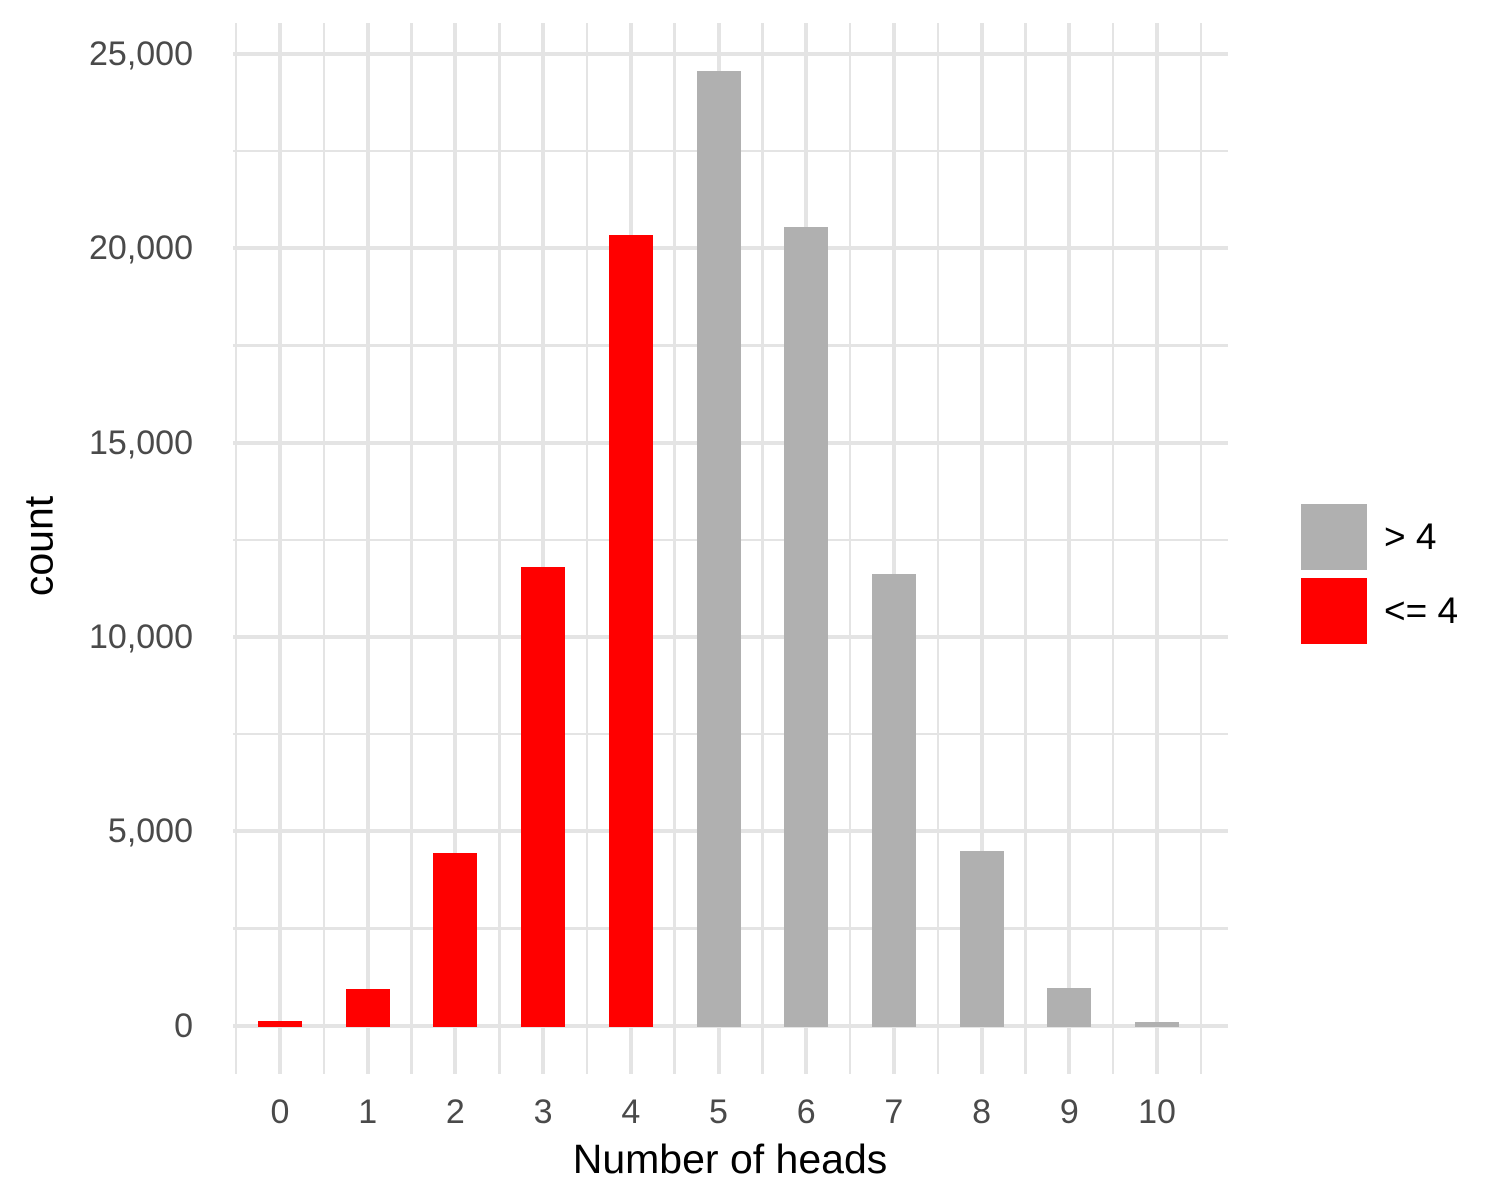 The width and height of the screenshot is (1500, 1200). What do you see at coordinates (1410, 536) in the screenshot?
I see `legend-label: > 4` at bounding box center [1410, 536].